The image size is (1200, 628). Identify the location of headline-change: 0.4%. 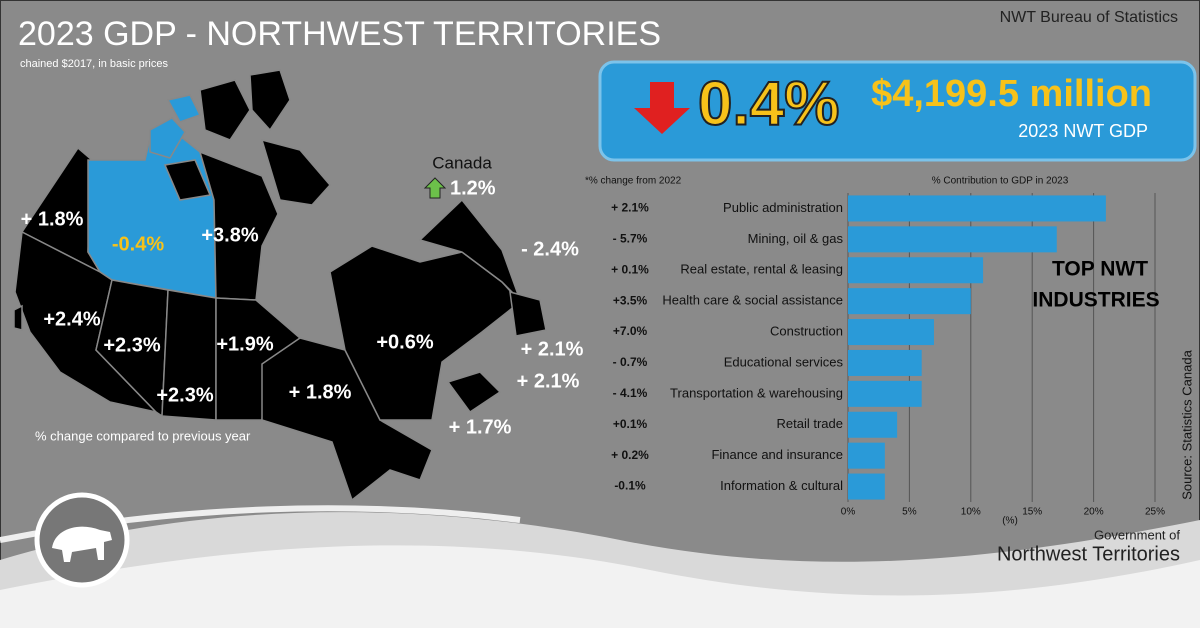
(768, 103).